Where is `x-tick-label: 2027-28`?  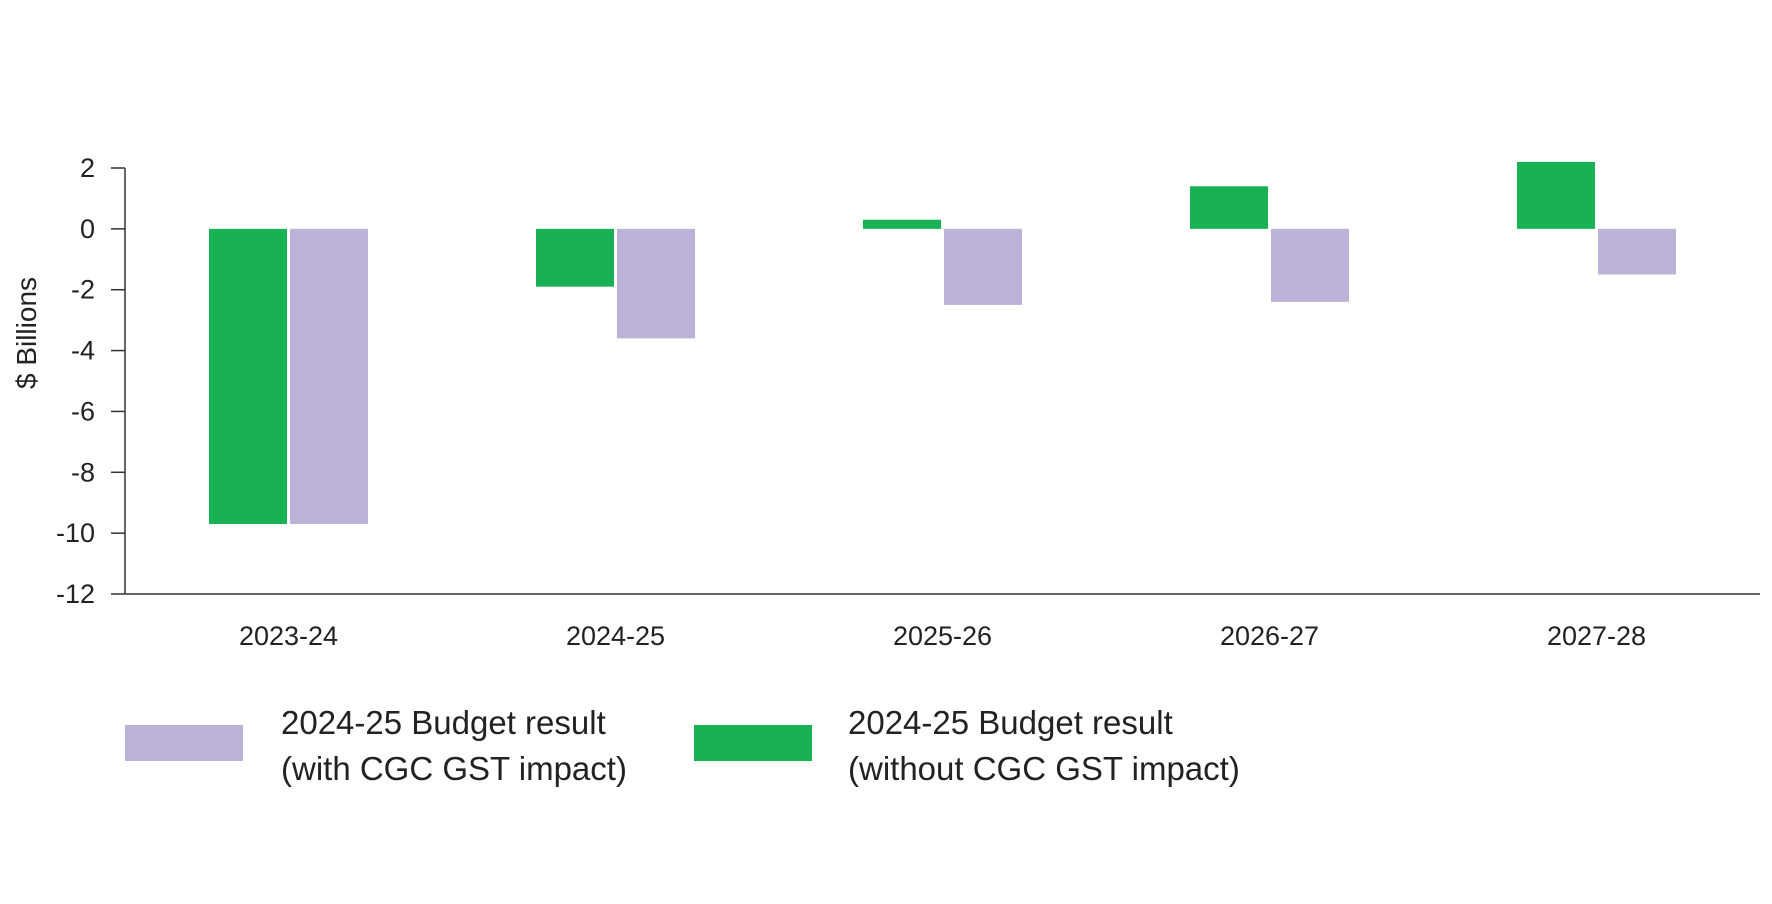
x-tick-label: 2027-28 is located at coordinates (1596, 636).